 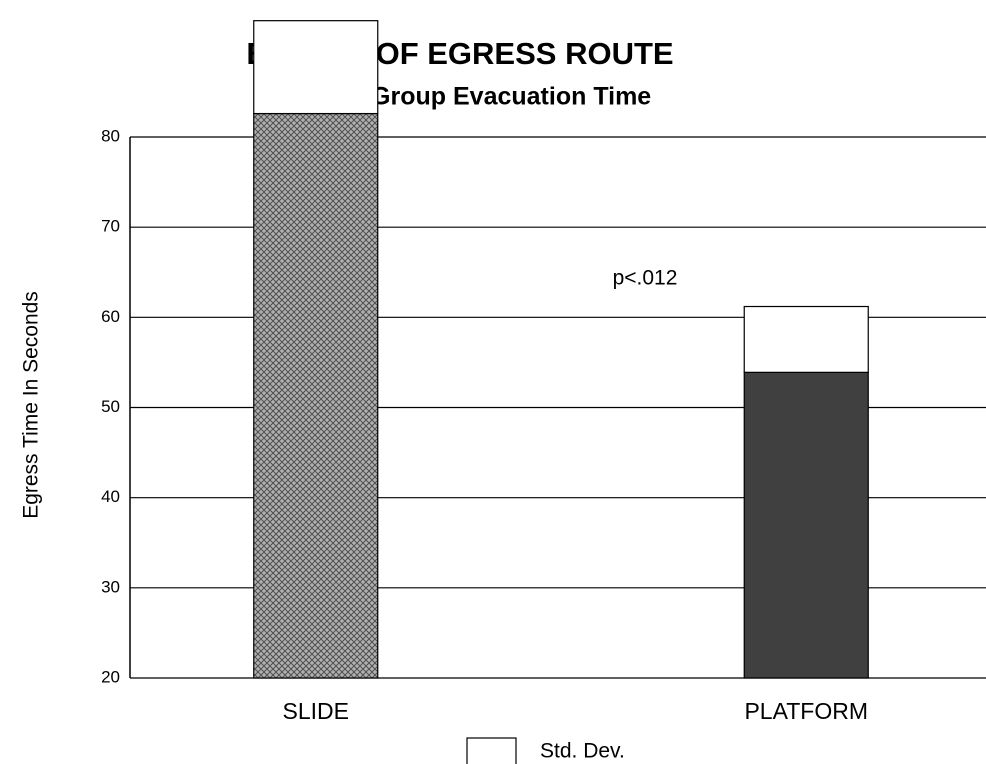 What do you see at coordinates (110, 226) in the screenshot?
I see `y-tick-label: 70` at bounding box center [110, 226].